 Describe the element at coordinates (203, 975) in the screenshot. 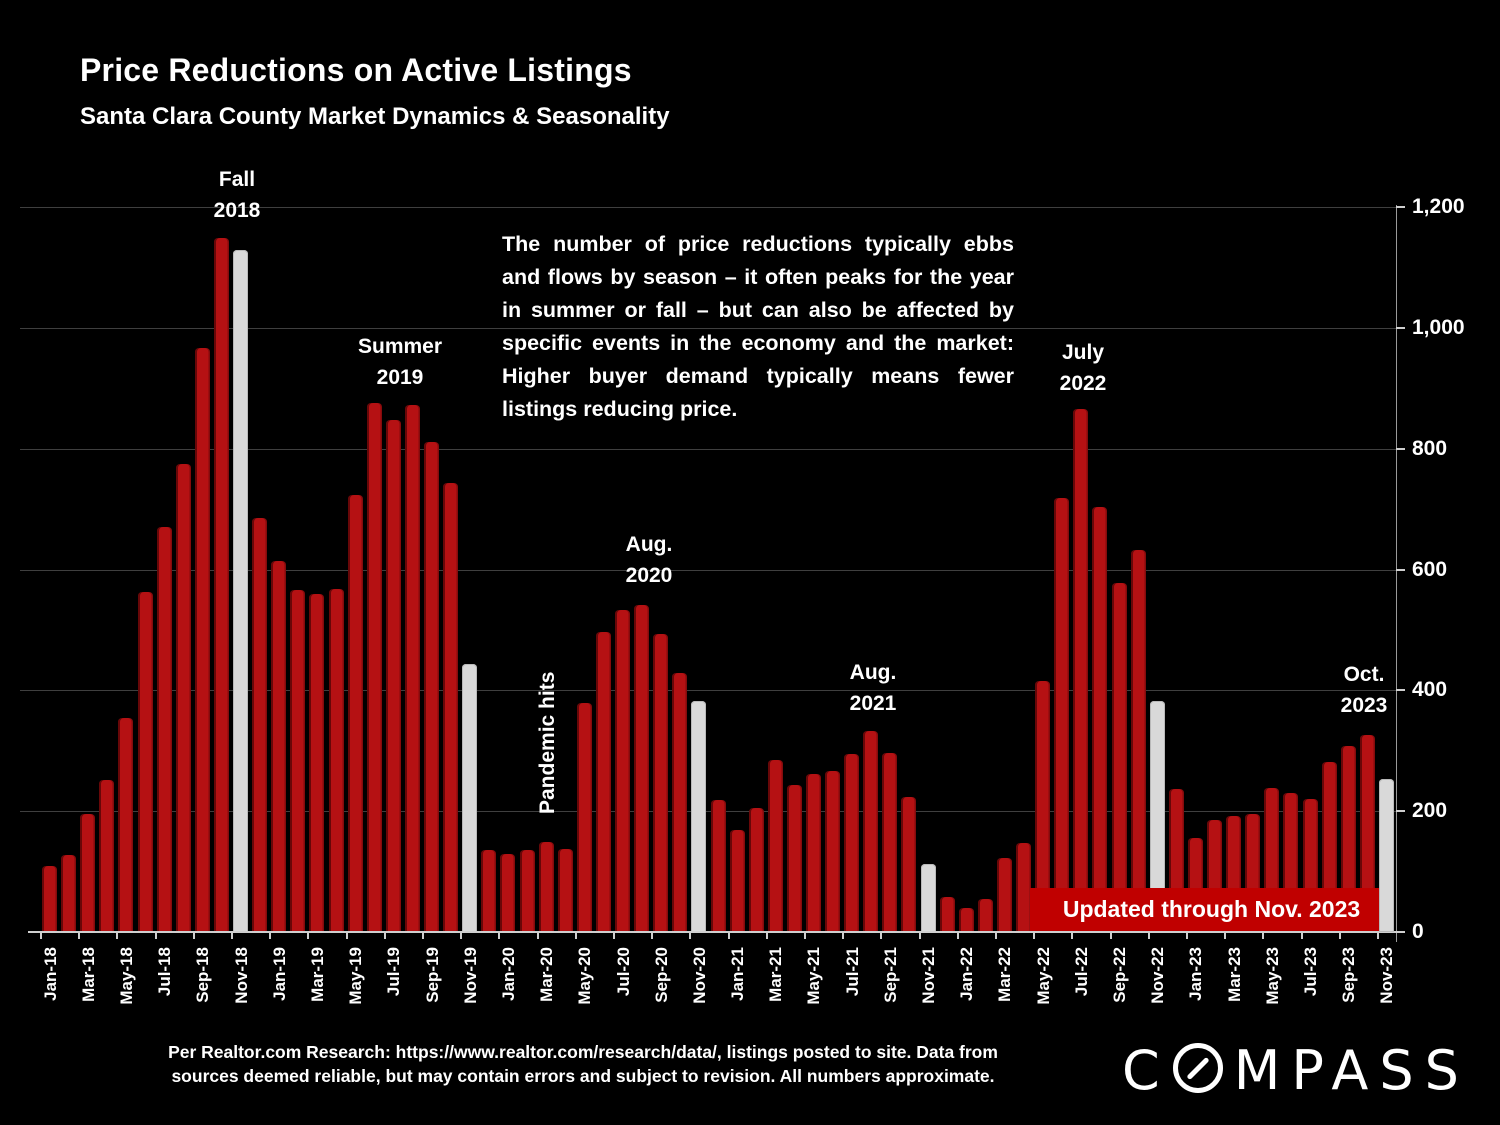

I see `x-axis-label-Sep-18: Sep-18` at that location.